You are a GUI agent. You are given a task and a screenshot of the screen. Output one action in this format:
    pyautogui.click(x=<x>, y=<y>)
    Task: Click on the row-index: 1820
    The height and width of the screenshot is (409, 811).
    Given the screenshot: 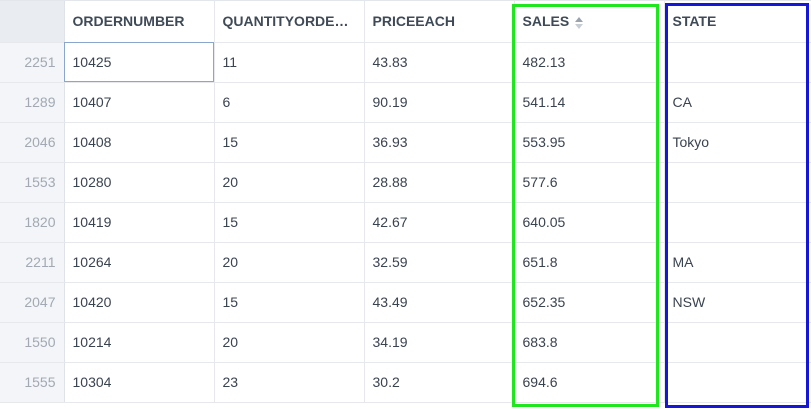 What is the action you would take?
    pyautogui.click(x=32, y=222)
    